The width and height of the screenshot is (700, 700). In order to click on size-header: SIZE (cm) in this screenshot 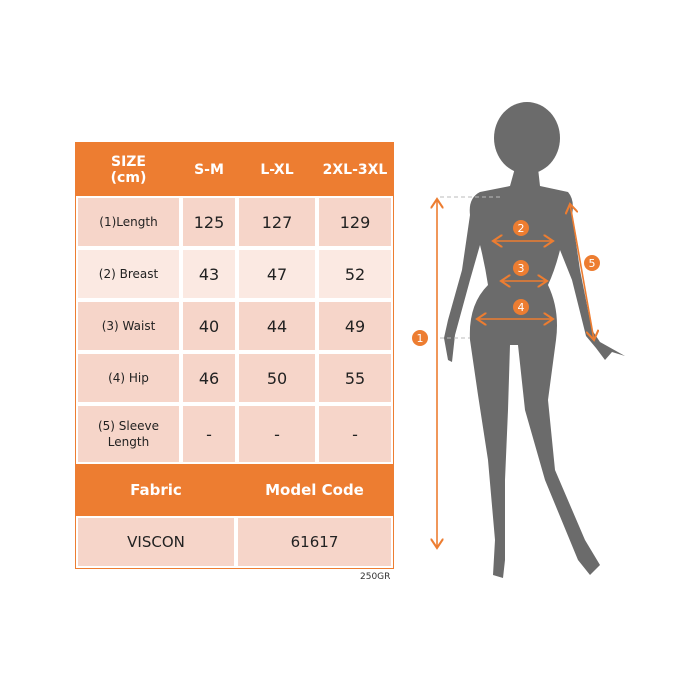, I will do `click(128, 169)`.